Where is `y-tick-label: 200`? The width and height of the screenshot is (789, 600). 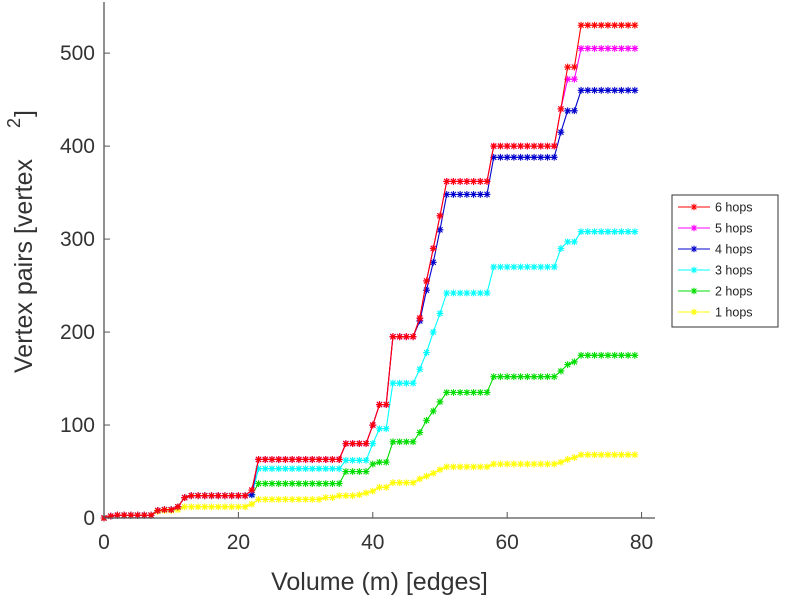
y-tick-label: 200 is located at coordinates (77, 332).